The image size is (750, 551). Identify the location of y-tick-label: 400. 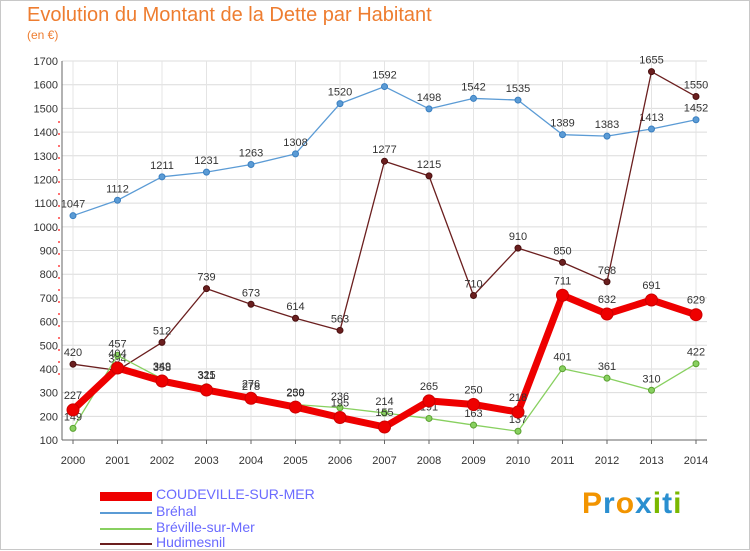
(49, 370).